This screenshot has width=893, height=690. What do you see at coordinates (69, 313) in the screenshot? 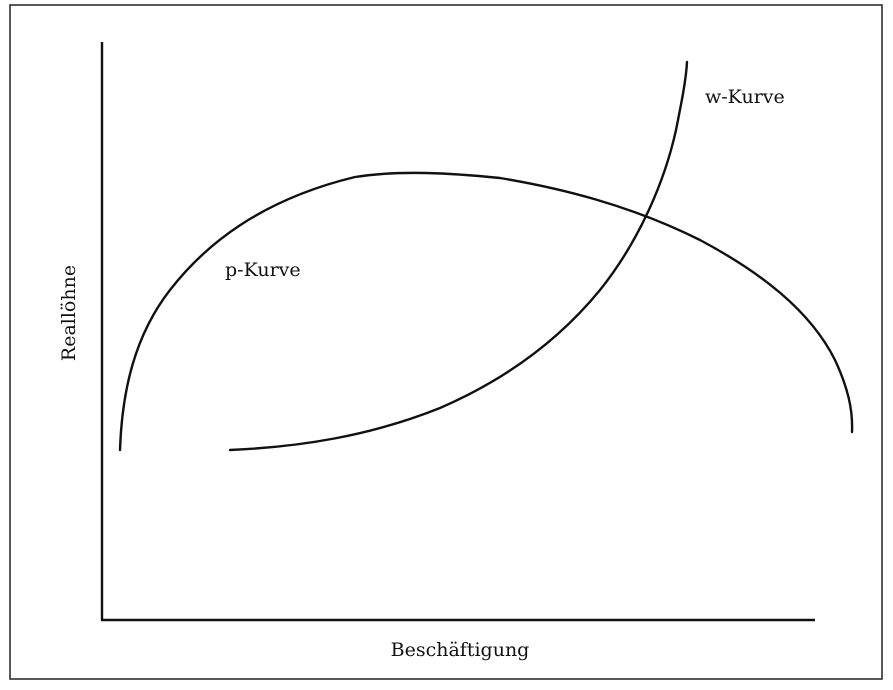
I see `y-axis-label: Reallöhne` at bounding box center [69, 313].